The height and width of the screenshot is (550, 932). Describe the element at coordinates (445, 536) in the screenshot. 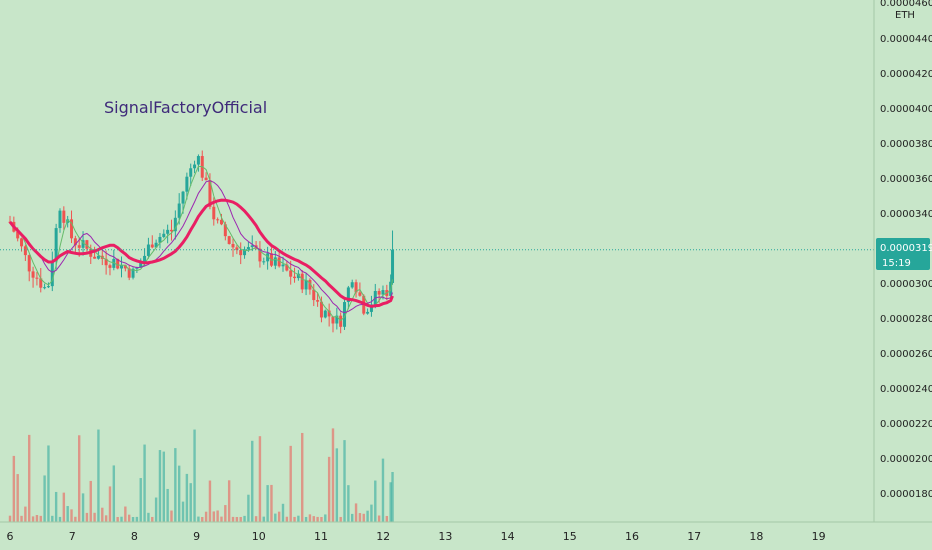

I see `x-tick-label: 13` at that location.